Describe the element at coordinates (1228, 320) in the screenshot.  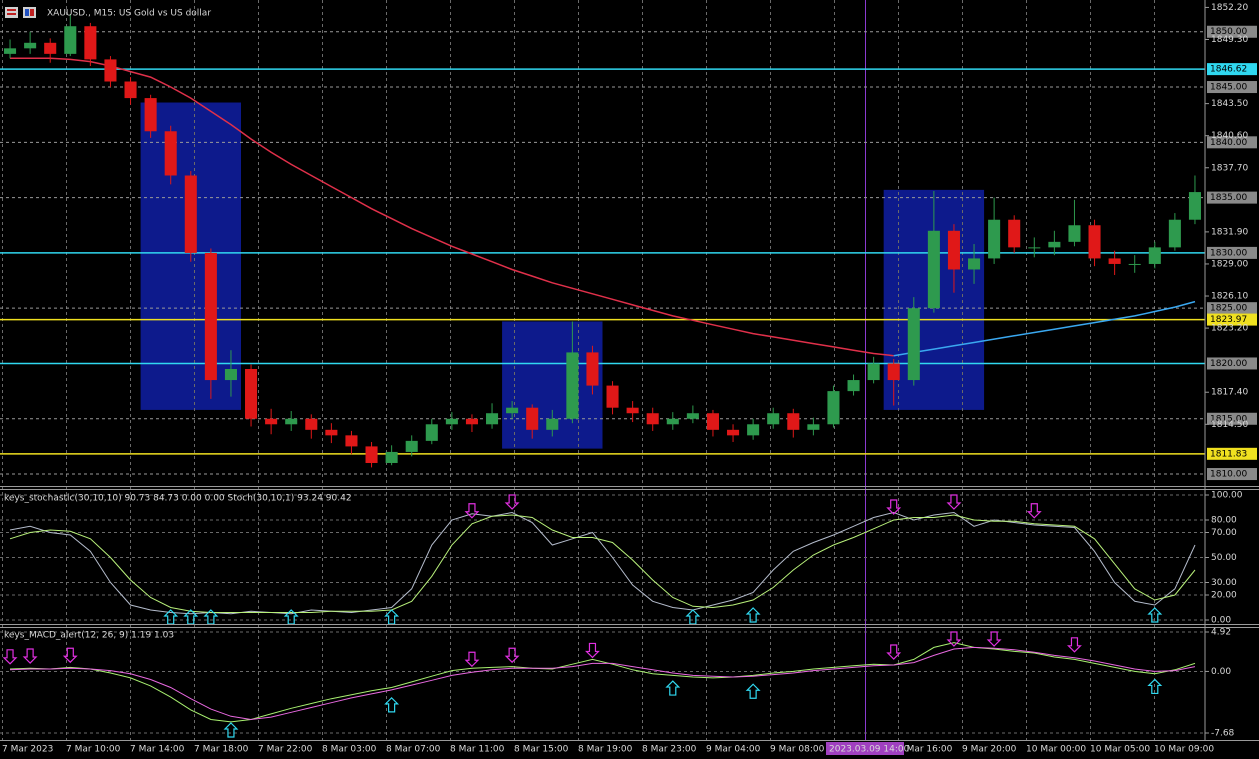
I see `level-label: 1823.97` at that location.